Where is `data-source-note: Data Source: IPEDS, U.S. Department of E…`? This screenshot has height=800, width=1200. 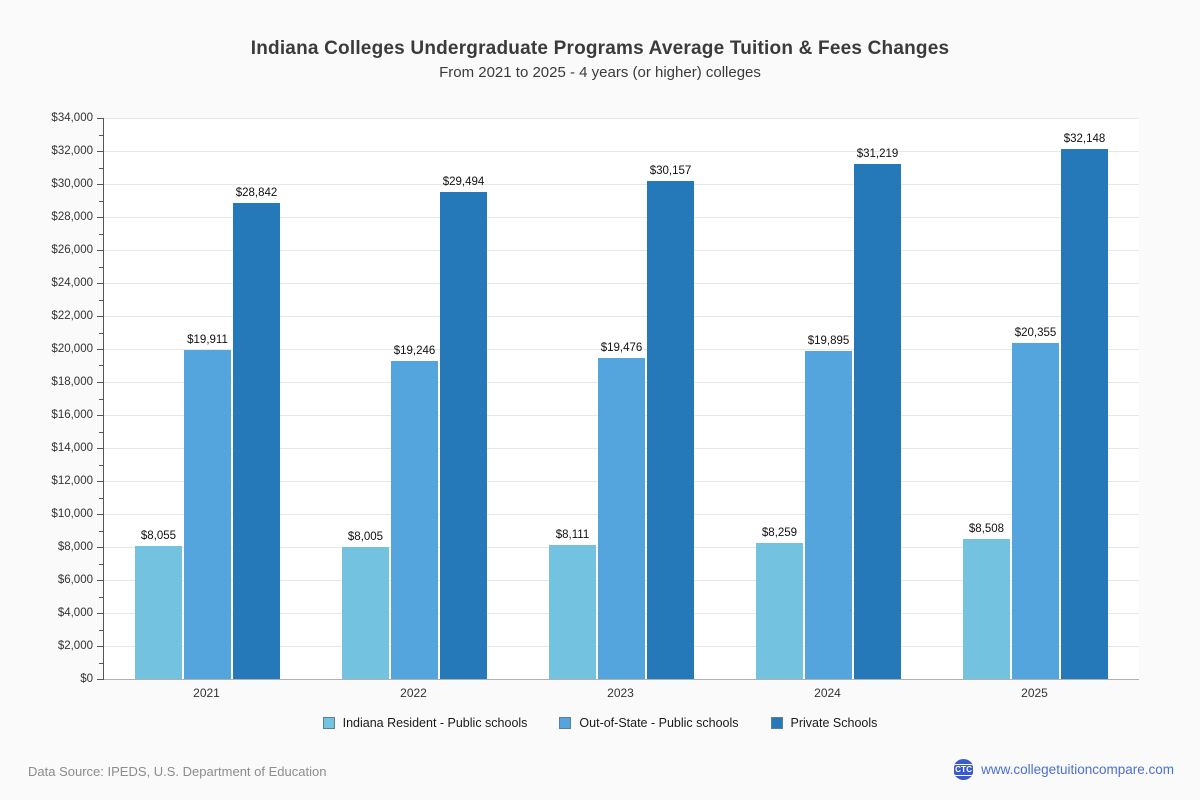
data-source-note: Data Source: IPEDS, U.S. Department of E… is located at coordinates (177, 771).